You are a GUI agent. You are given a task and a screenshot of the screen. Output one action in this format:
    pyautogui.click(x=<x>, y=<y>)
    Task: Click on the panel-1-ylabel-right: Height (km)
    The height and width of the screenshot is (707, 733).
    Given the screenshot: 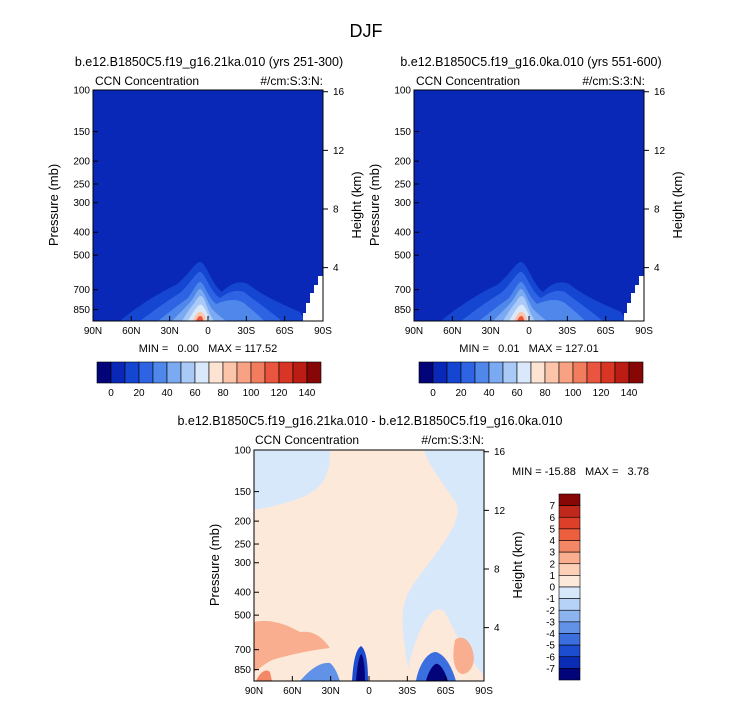 What is the action you would take?
    pyautogui.click(x=356, y=204)
    